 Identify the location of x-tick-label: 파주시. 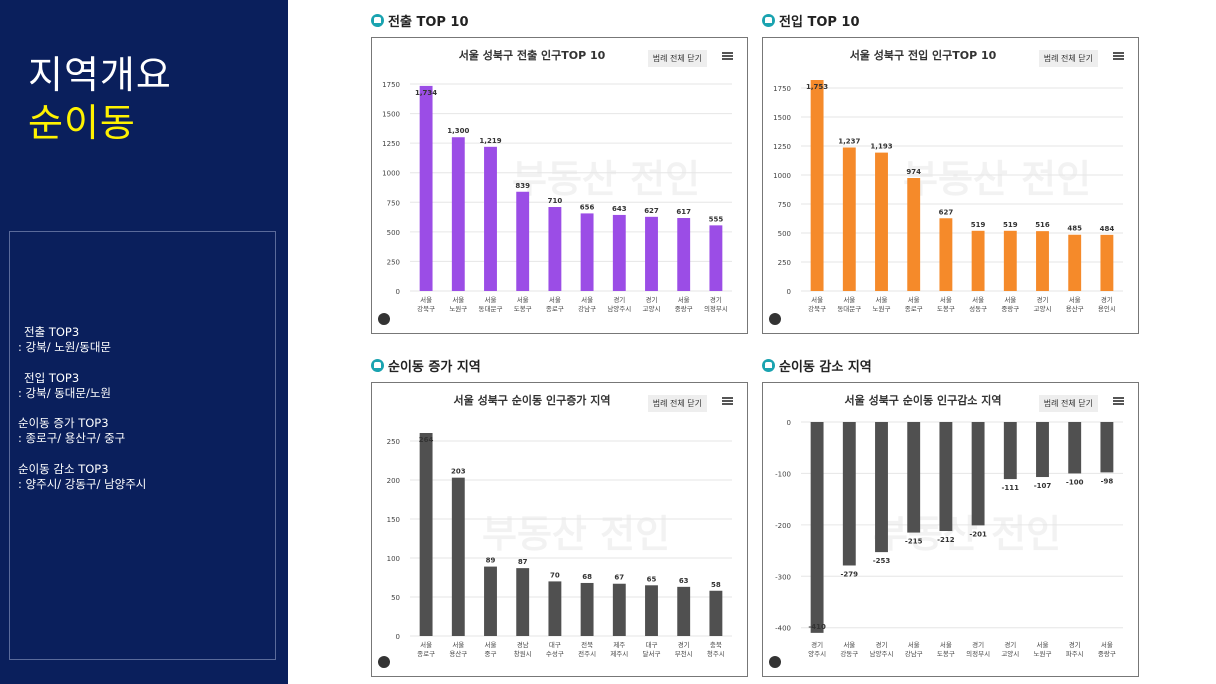
(1075, 653).